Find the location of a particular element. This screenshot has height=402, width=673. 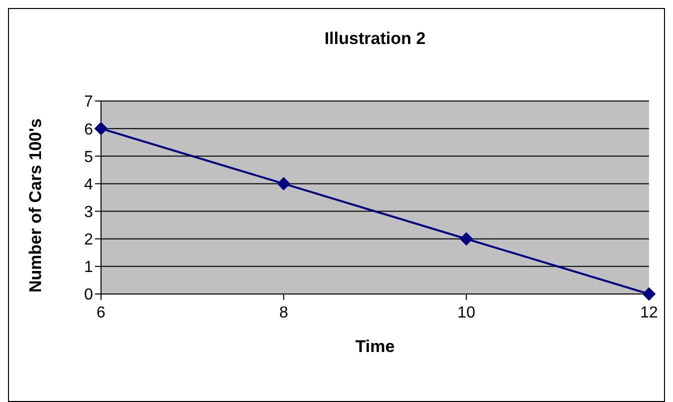

x-tick-label: 12 is located at coordinates (649, 313).